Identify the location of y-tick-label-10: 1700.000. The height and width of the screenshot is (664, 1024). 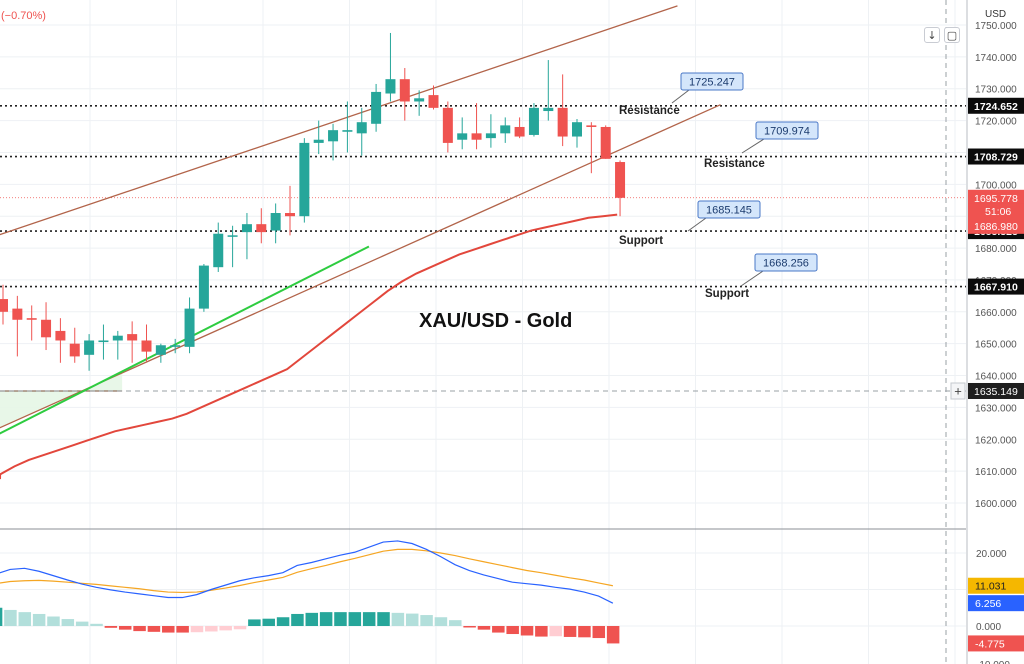
(996, 185).